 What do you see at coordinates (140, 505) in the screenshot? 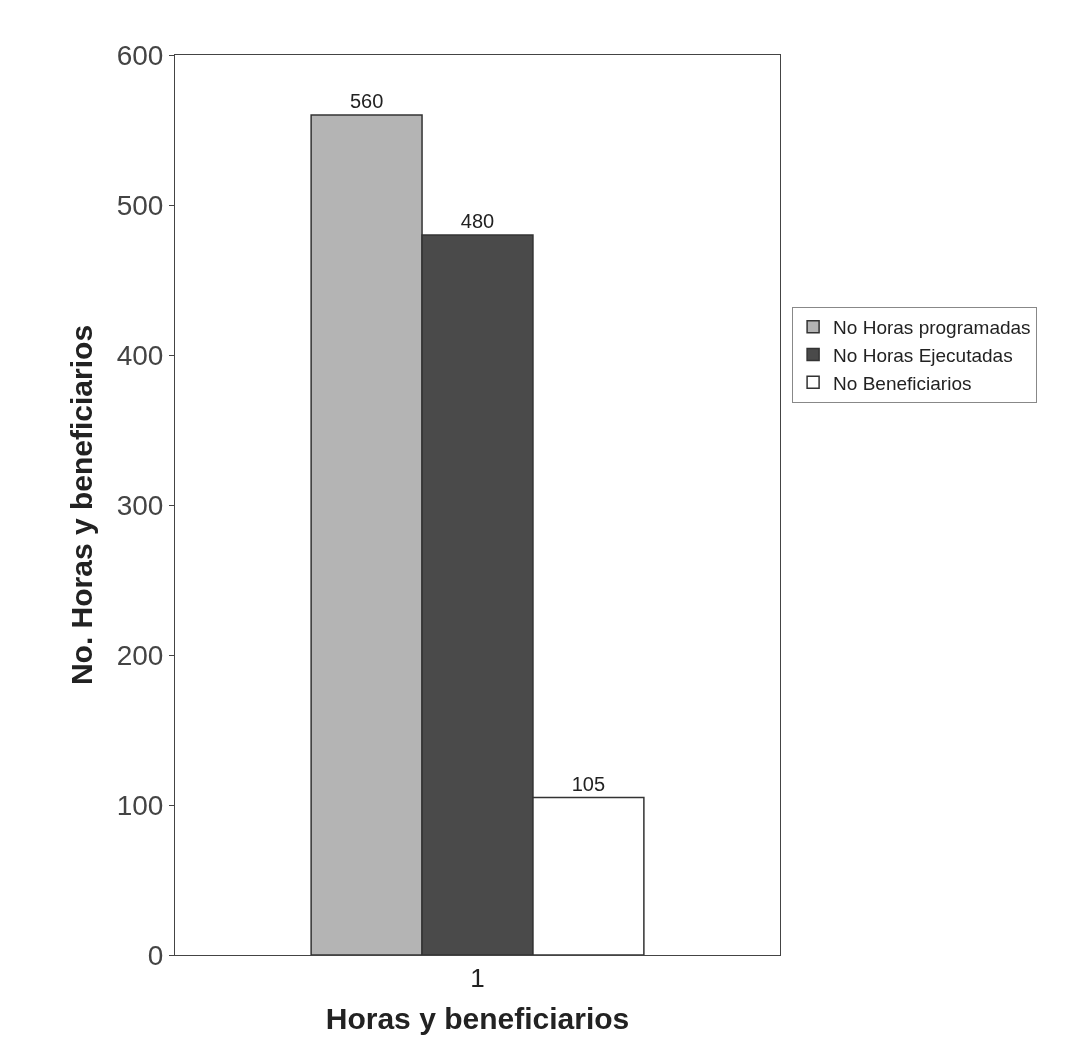
I see `y-tick-label: 300` at bounding box center [140, 505].